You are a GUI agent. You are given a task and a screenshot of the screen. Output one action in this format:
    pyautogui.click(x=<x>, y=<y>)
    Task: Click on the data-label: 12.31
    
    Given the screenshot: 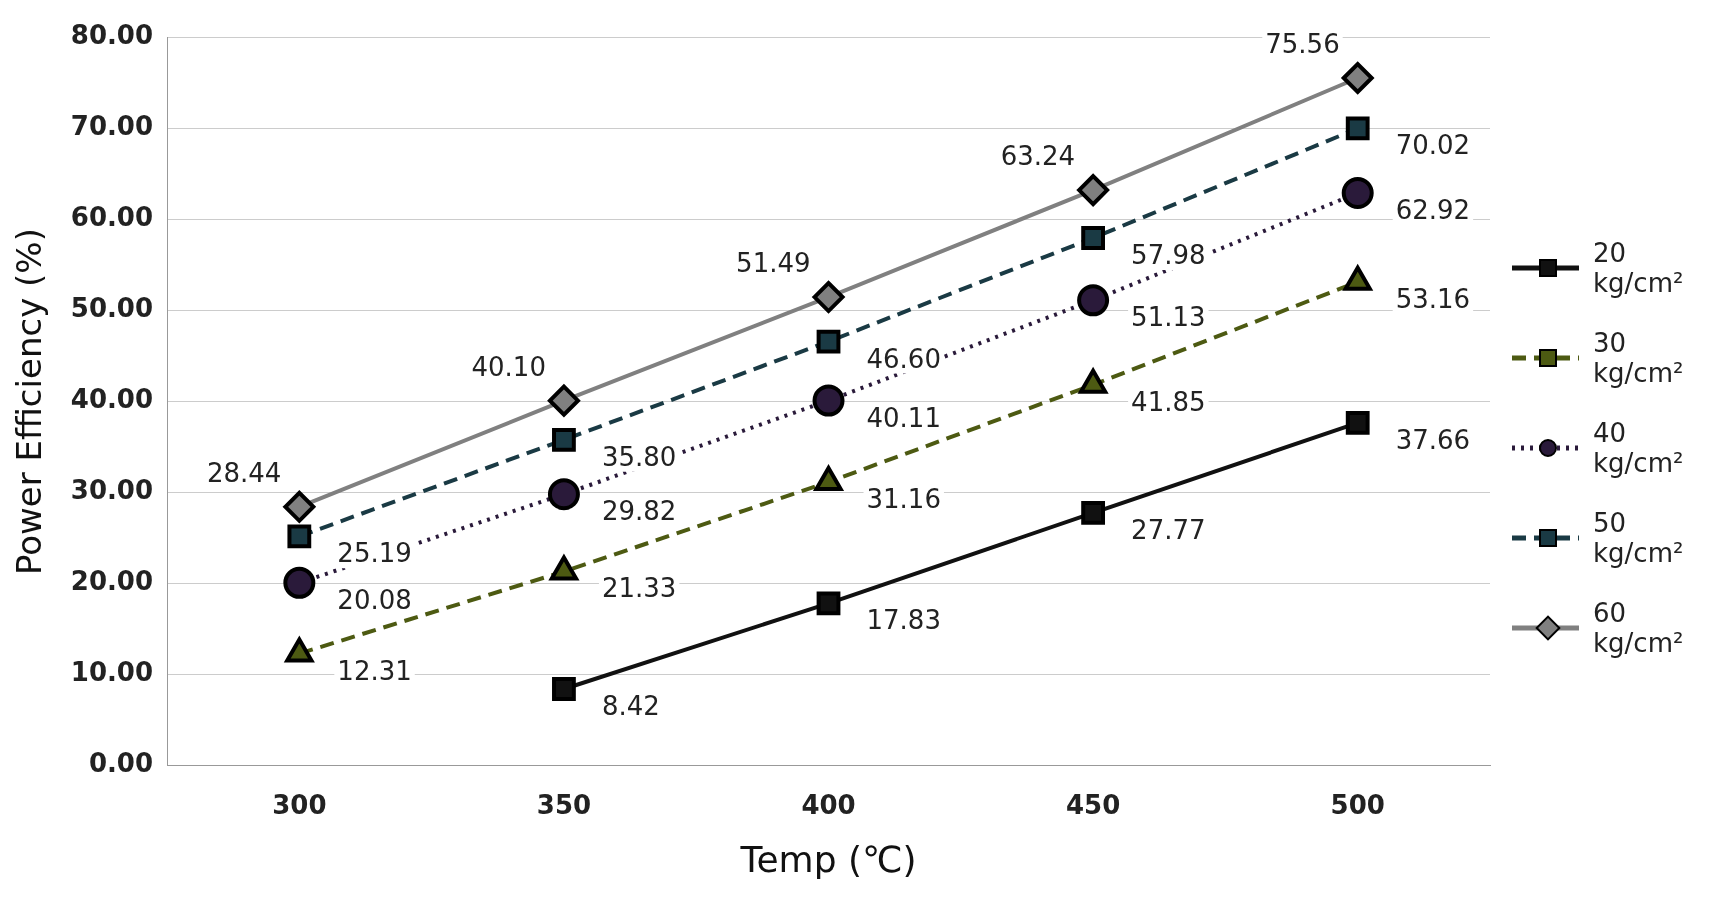 What is the action you would take?
    pyautogui.click(x=374, y=670)
    